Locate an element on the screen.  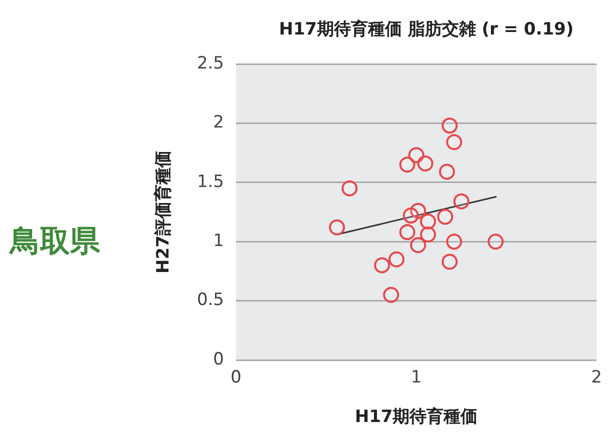
chart-title: H17期待育種価 脂肪交雑 (r = 0.19) is located at coordinates (426, 29).